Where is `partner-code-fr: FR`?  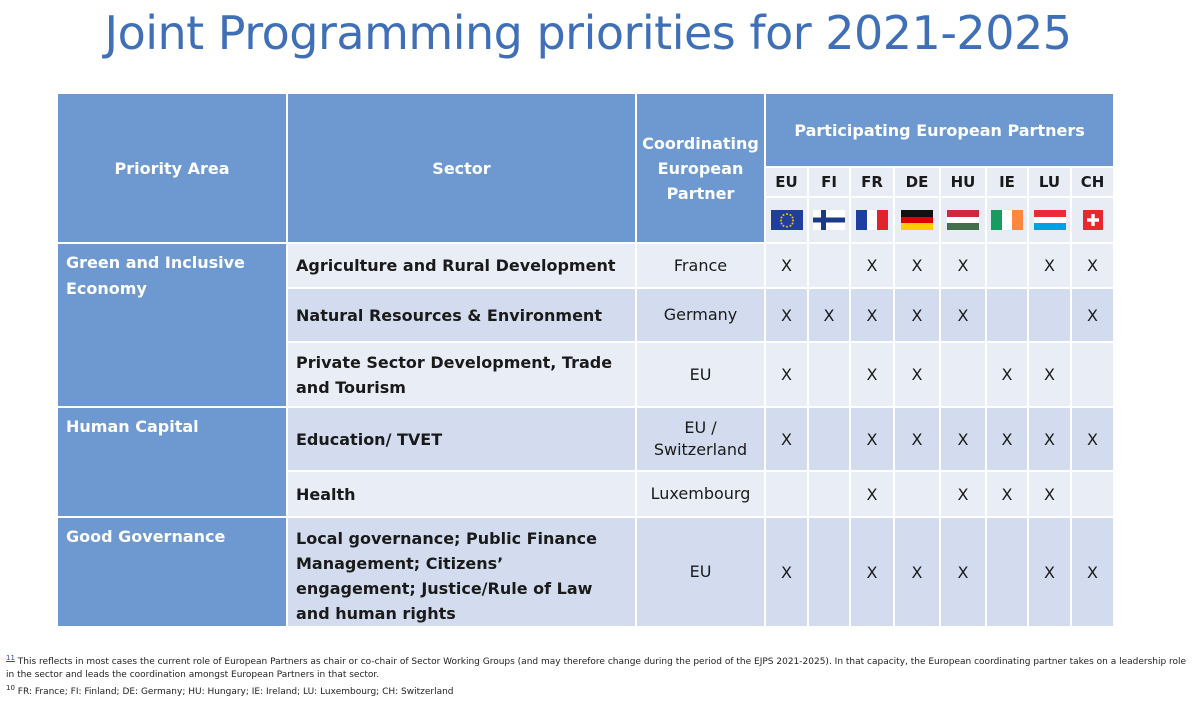 partner-code-fr: FR is located at coordinates (872, 182).